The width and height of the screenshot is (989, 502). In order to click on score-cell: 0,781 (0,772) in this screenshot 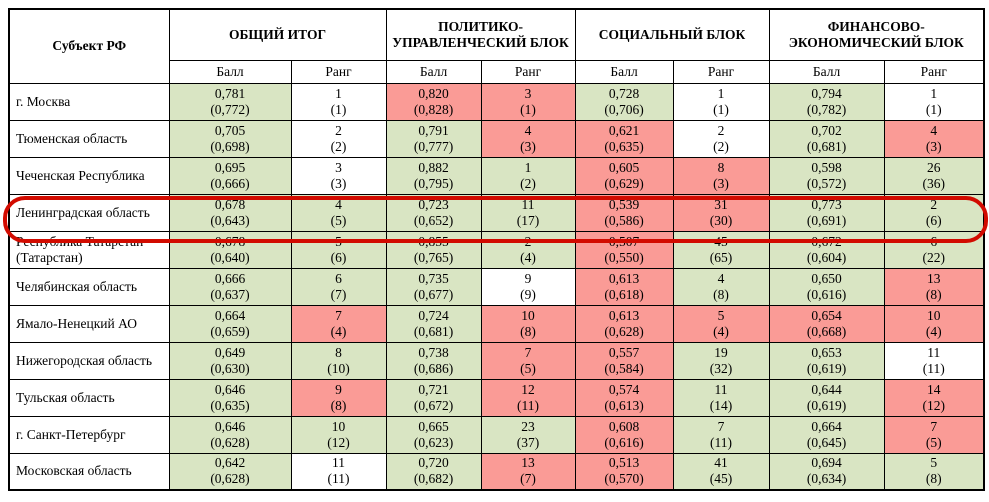, I will do `click(230, 101)`.